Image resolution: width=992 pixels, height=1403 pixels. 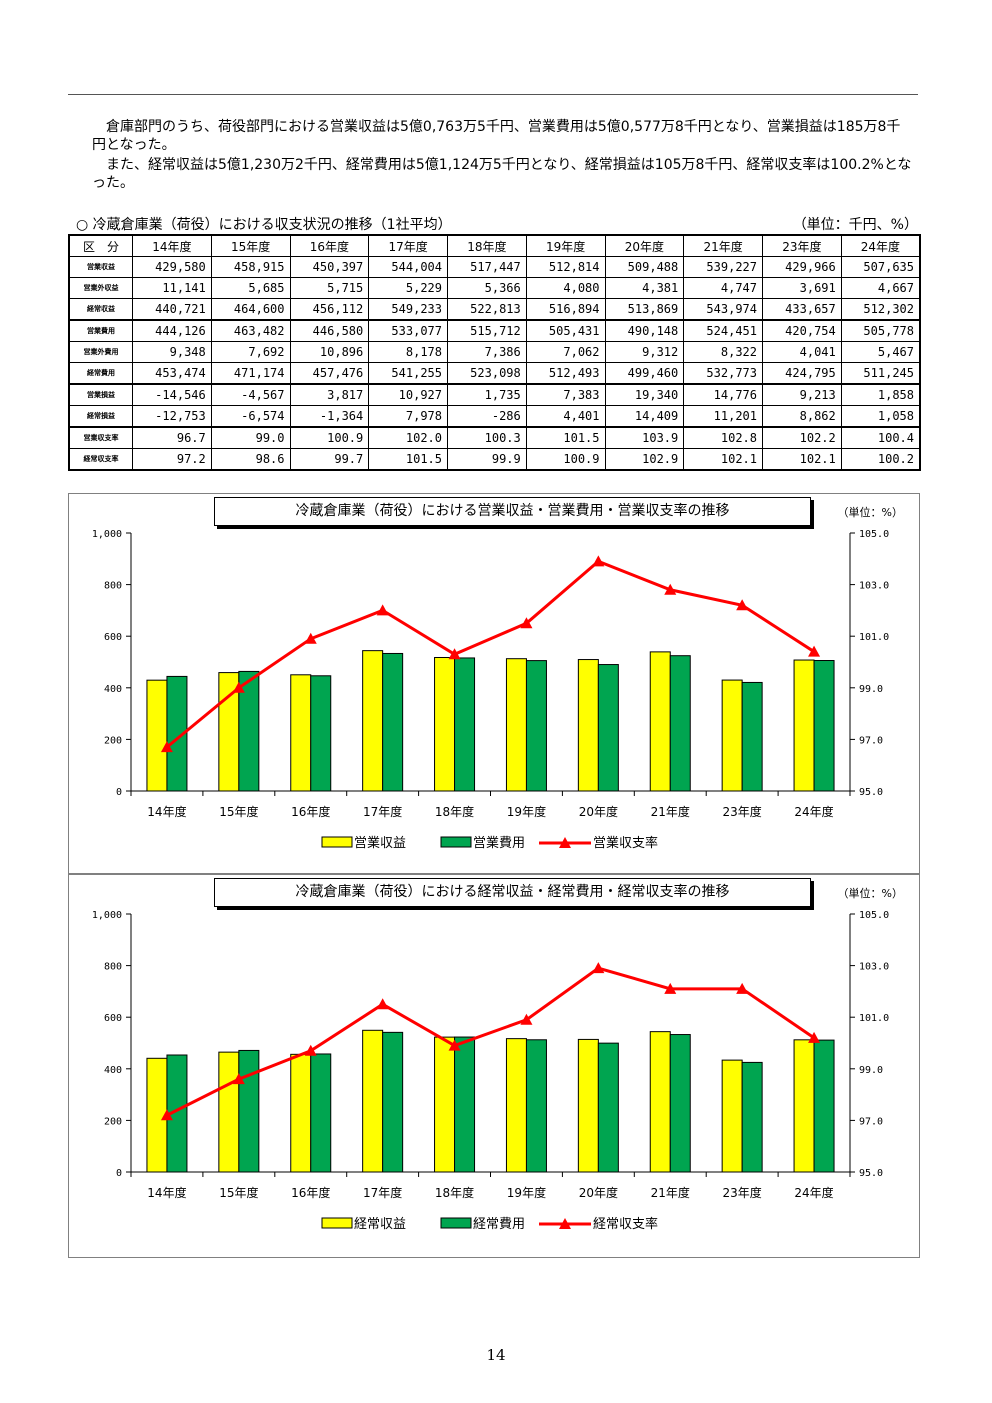 I want to click on table-cell: 512,302, so click(x=880, y=309).